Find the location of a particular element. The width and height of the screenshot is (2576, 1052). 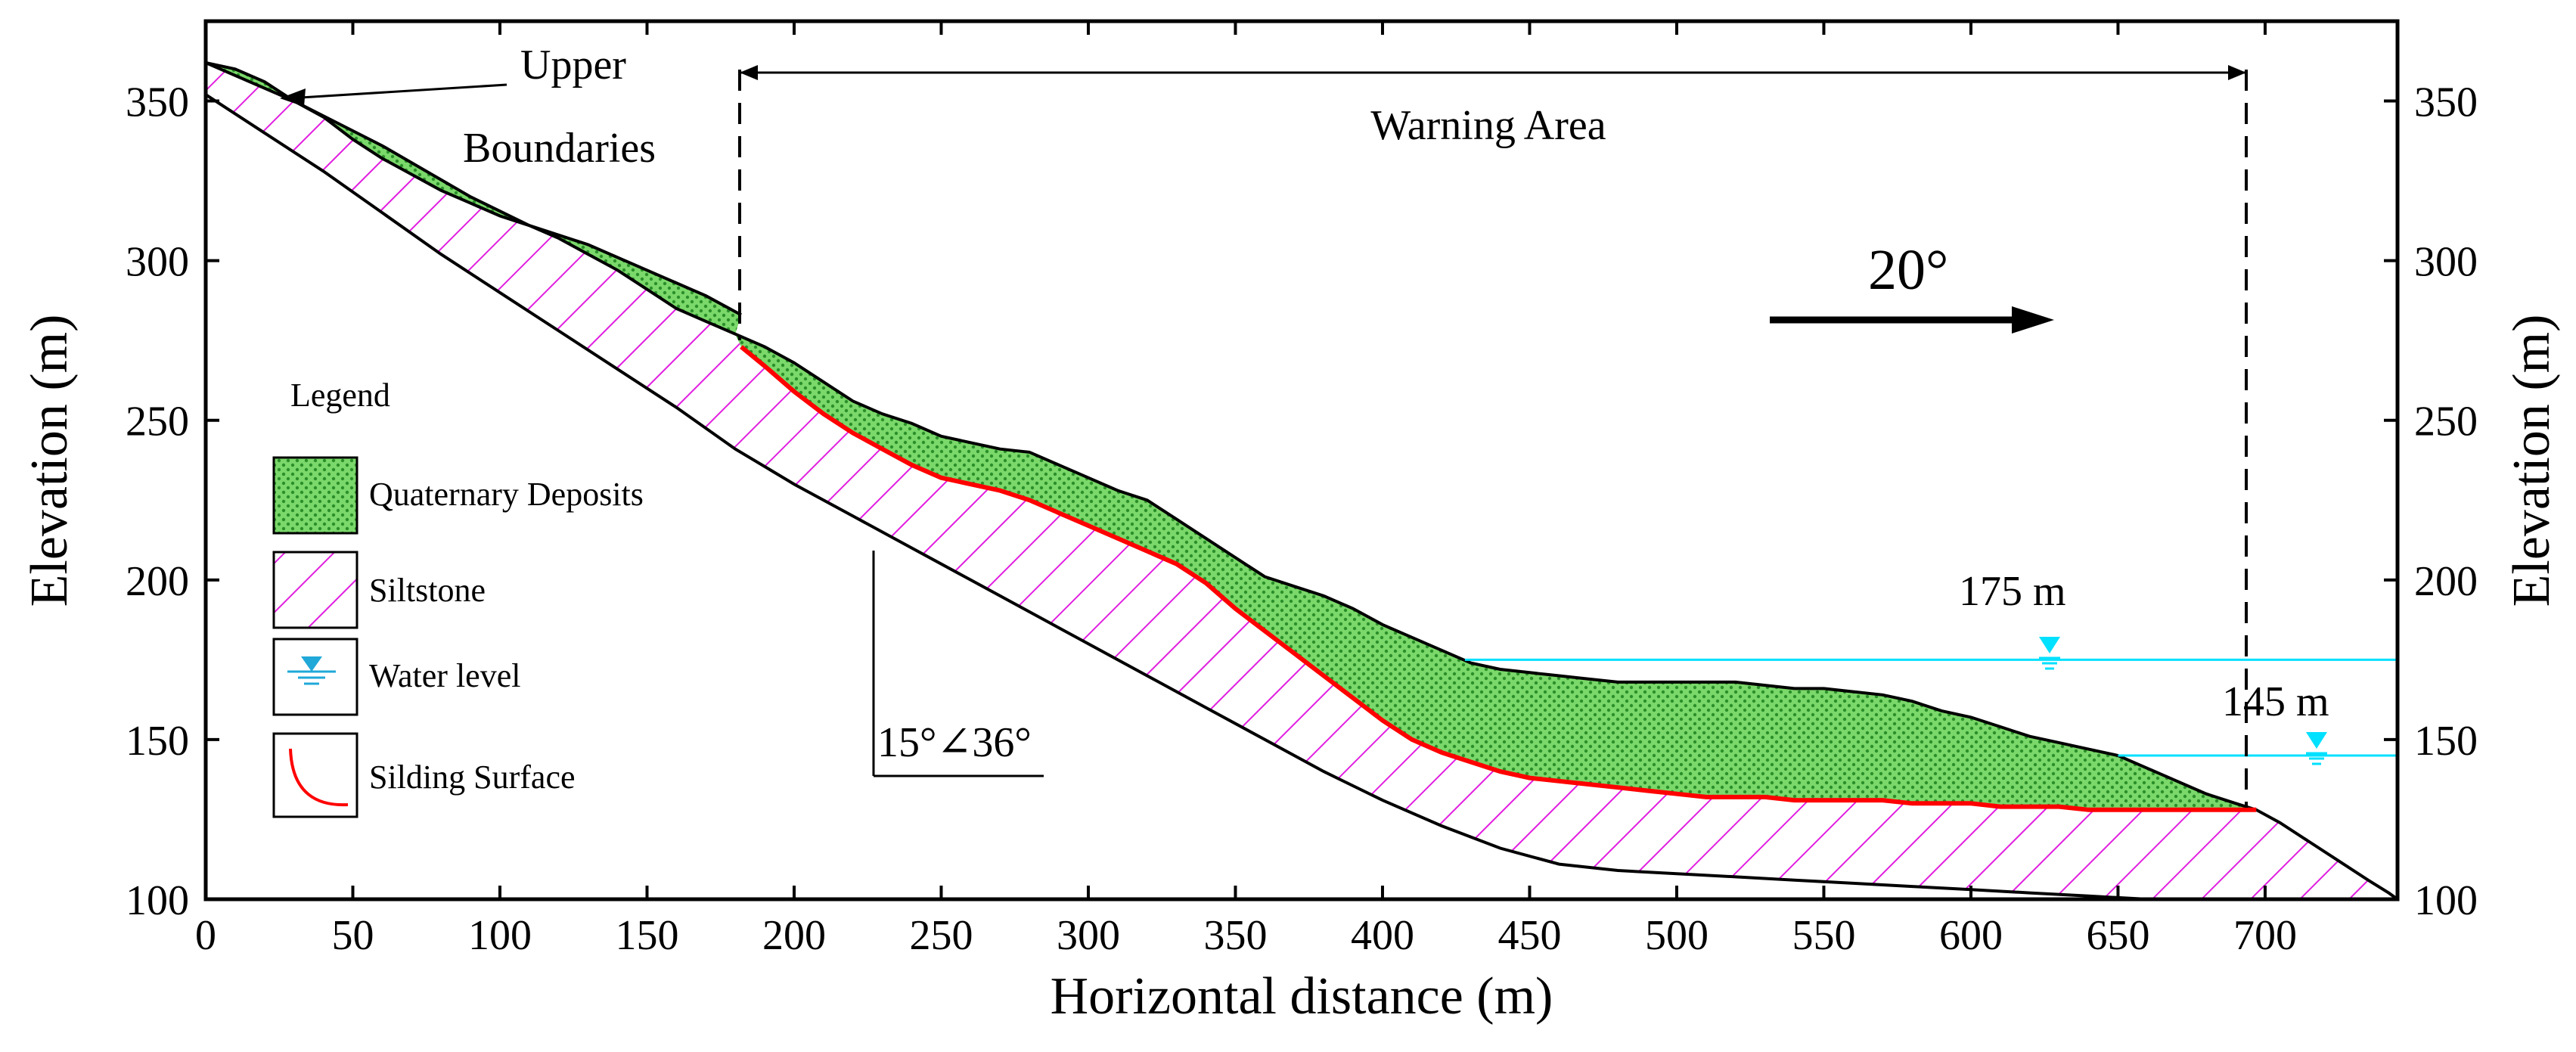

dip-direction-label: 20° is located at coordinates (1908, 270).